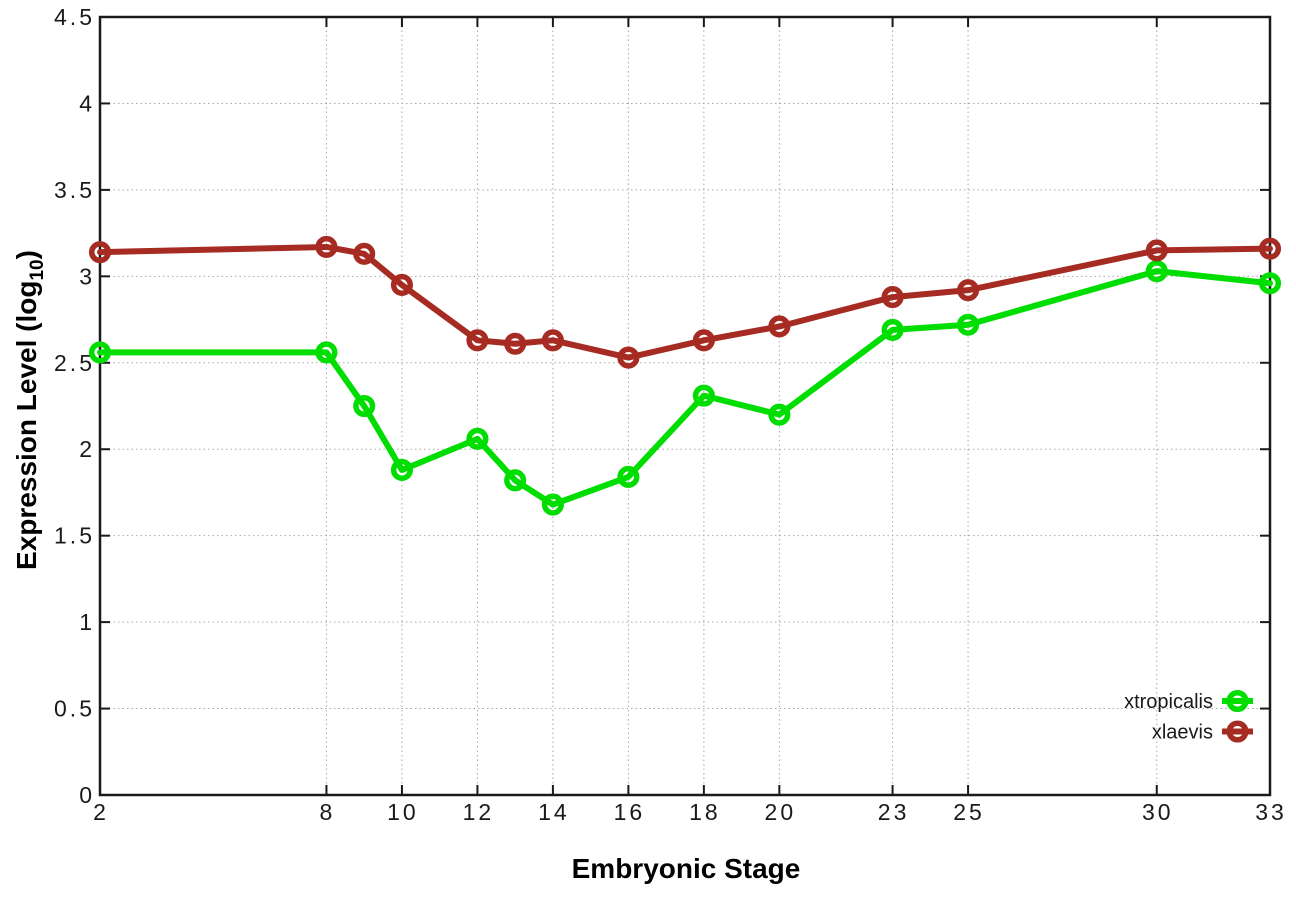 Image resolution: width=1296 pixels, height=907 pixels. Describe the element at coordinates (87, 449) in the screenshot. I see `y-tick-label: 2` at that location.